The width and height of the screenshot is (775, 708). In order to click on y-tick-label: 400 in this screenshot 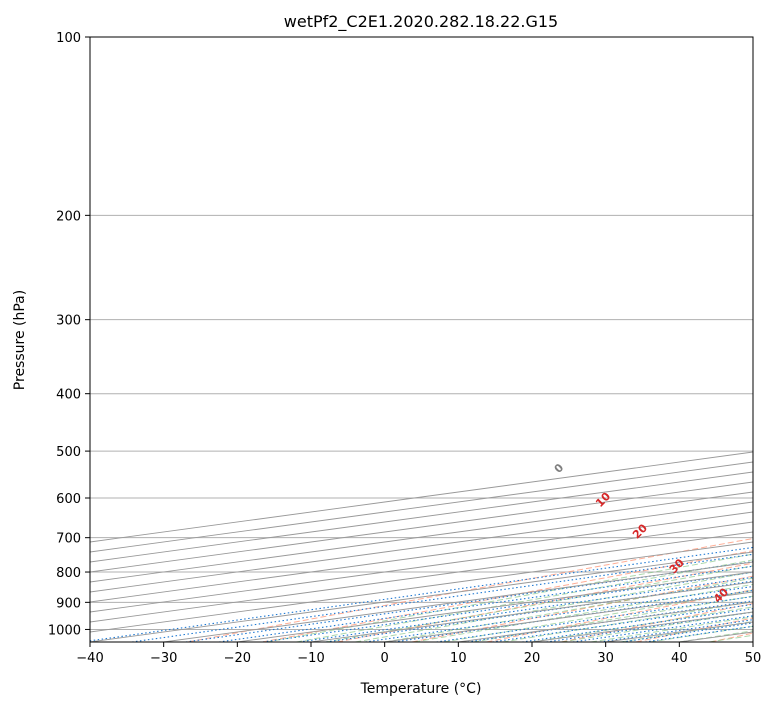, I will do `click(68, 395)`.